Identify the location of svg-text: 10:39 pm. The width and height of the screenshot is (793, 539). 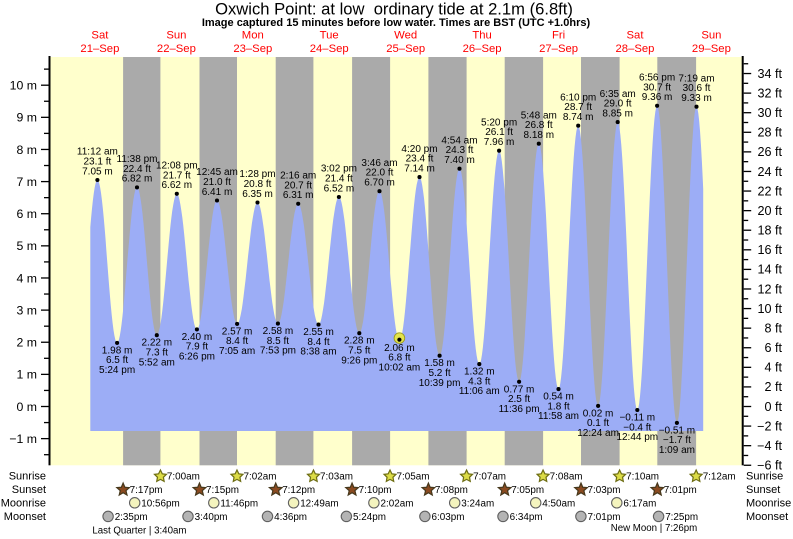
(440, 383).